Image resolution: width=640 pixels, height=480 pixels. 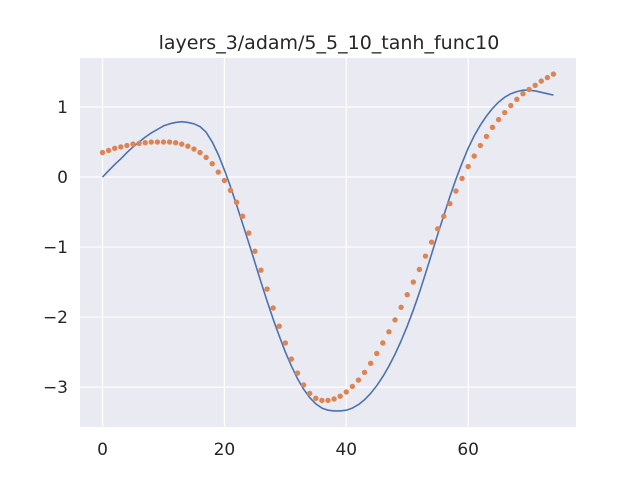 What do you see at coordinates (329, 43) in the screenshot?
I see `chart-title: layers_3/adam/5_5_10_tanh_func10` at bounding box center [329, 43].